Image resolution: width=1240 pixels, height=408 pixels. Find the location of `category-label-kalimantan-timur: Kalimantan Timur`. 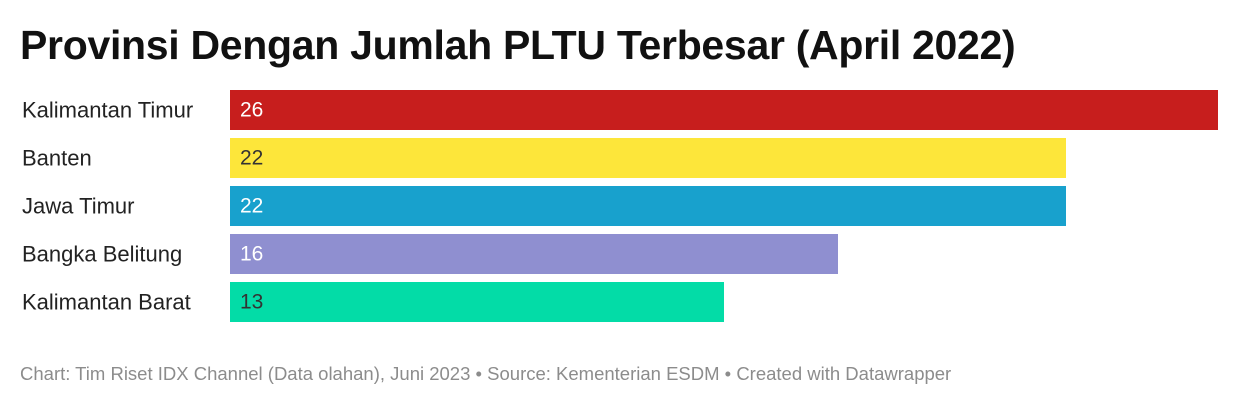

category-label-kalimantan-timur: Kalimantan Timur is located at coordinates (107, 110).